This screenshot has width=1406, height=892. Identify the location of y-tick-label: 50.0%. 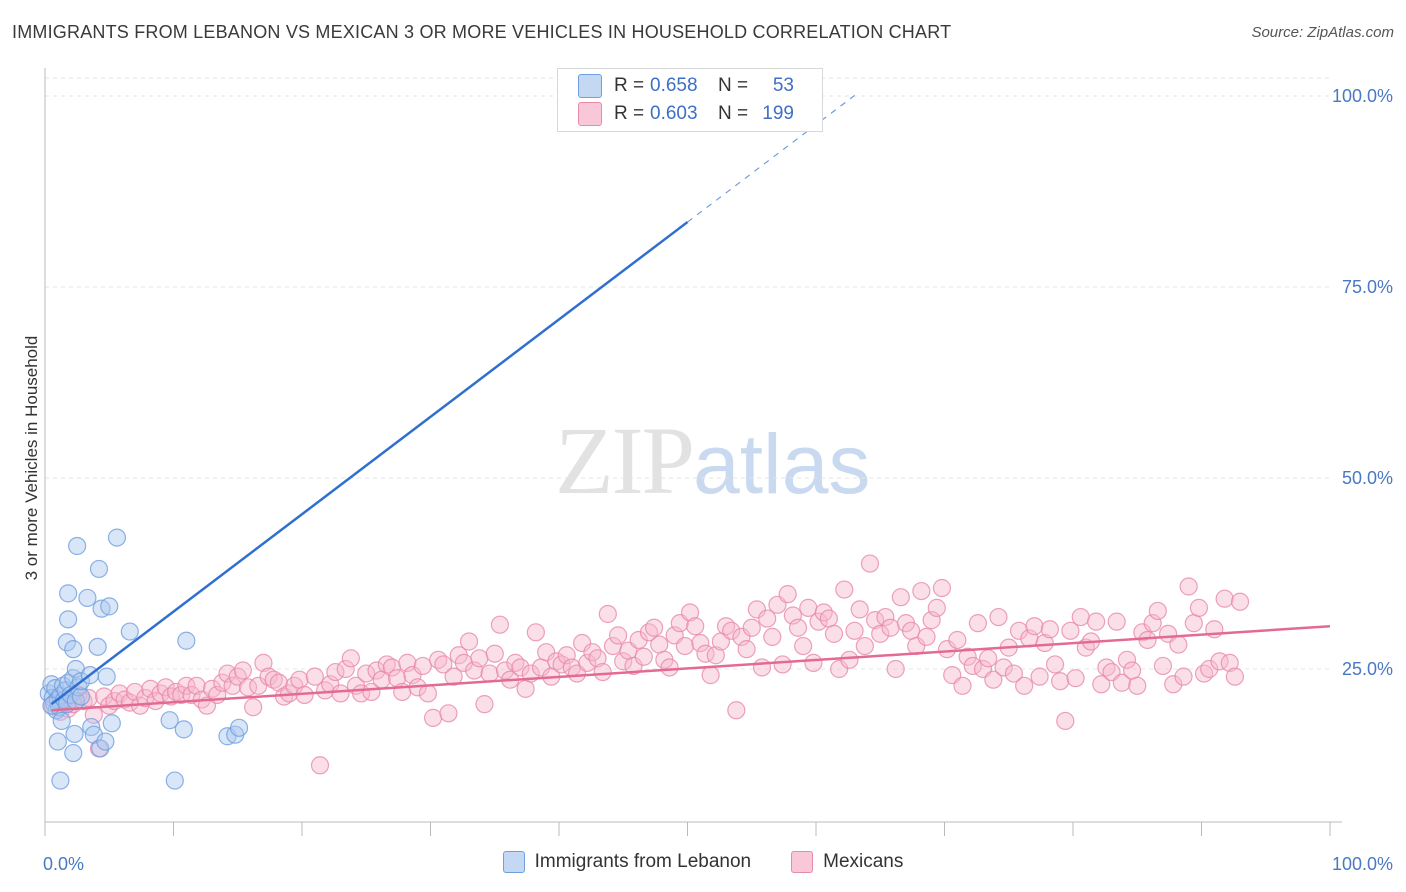
(1367, 478).